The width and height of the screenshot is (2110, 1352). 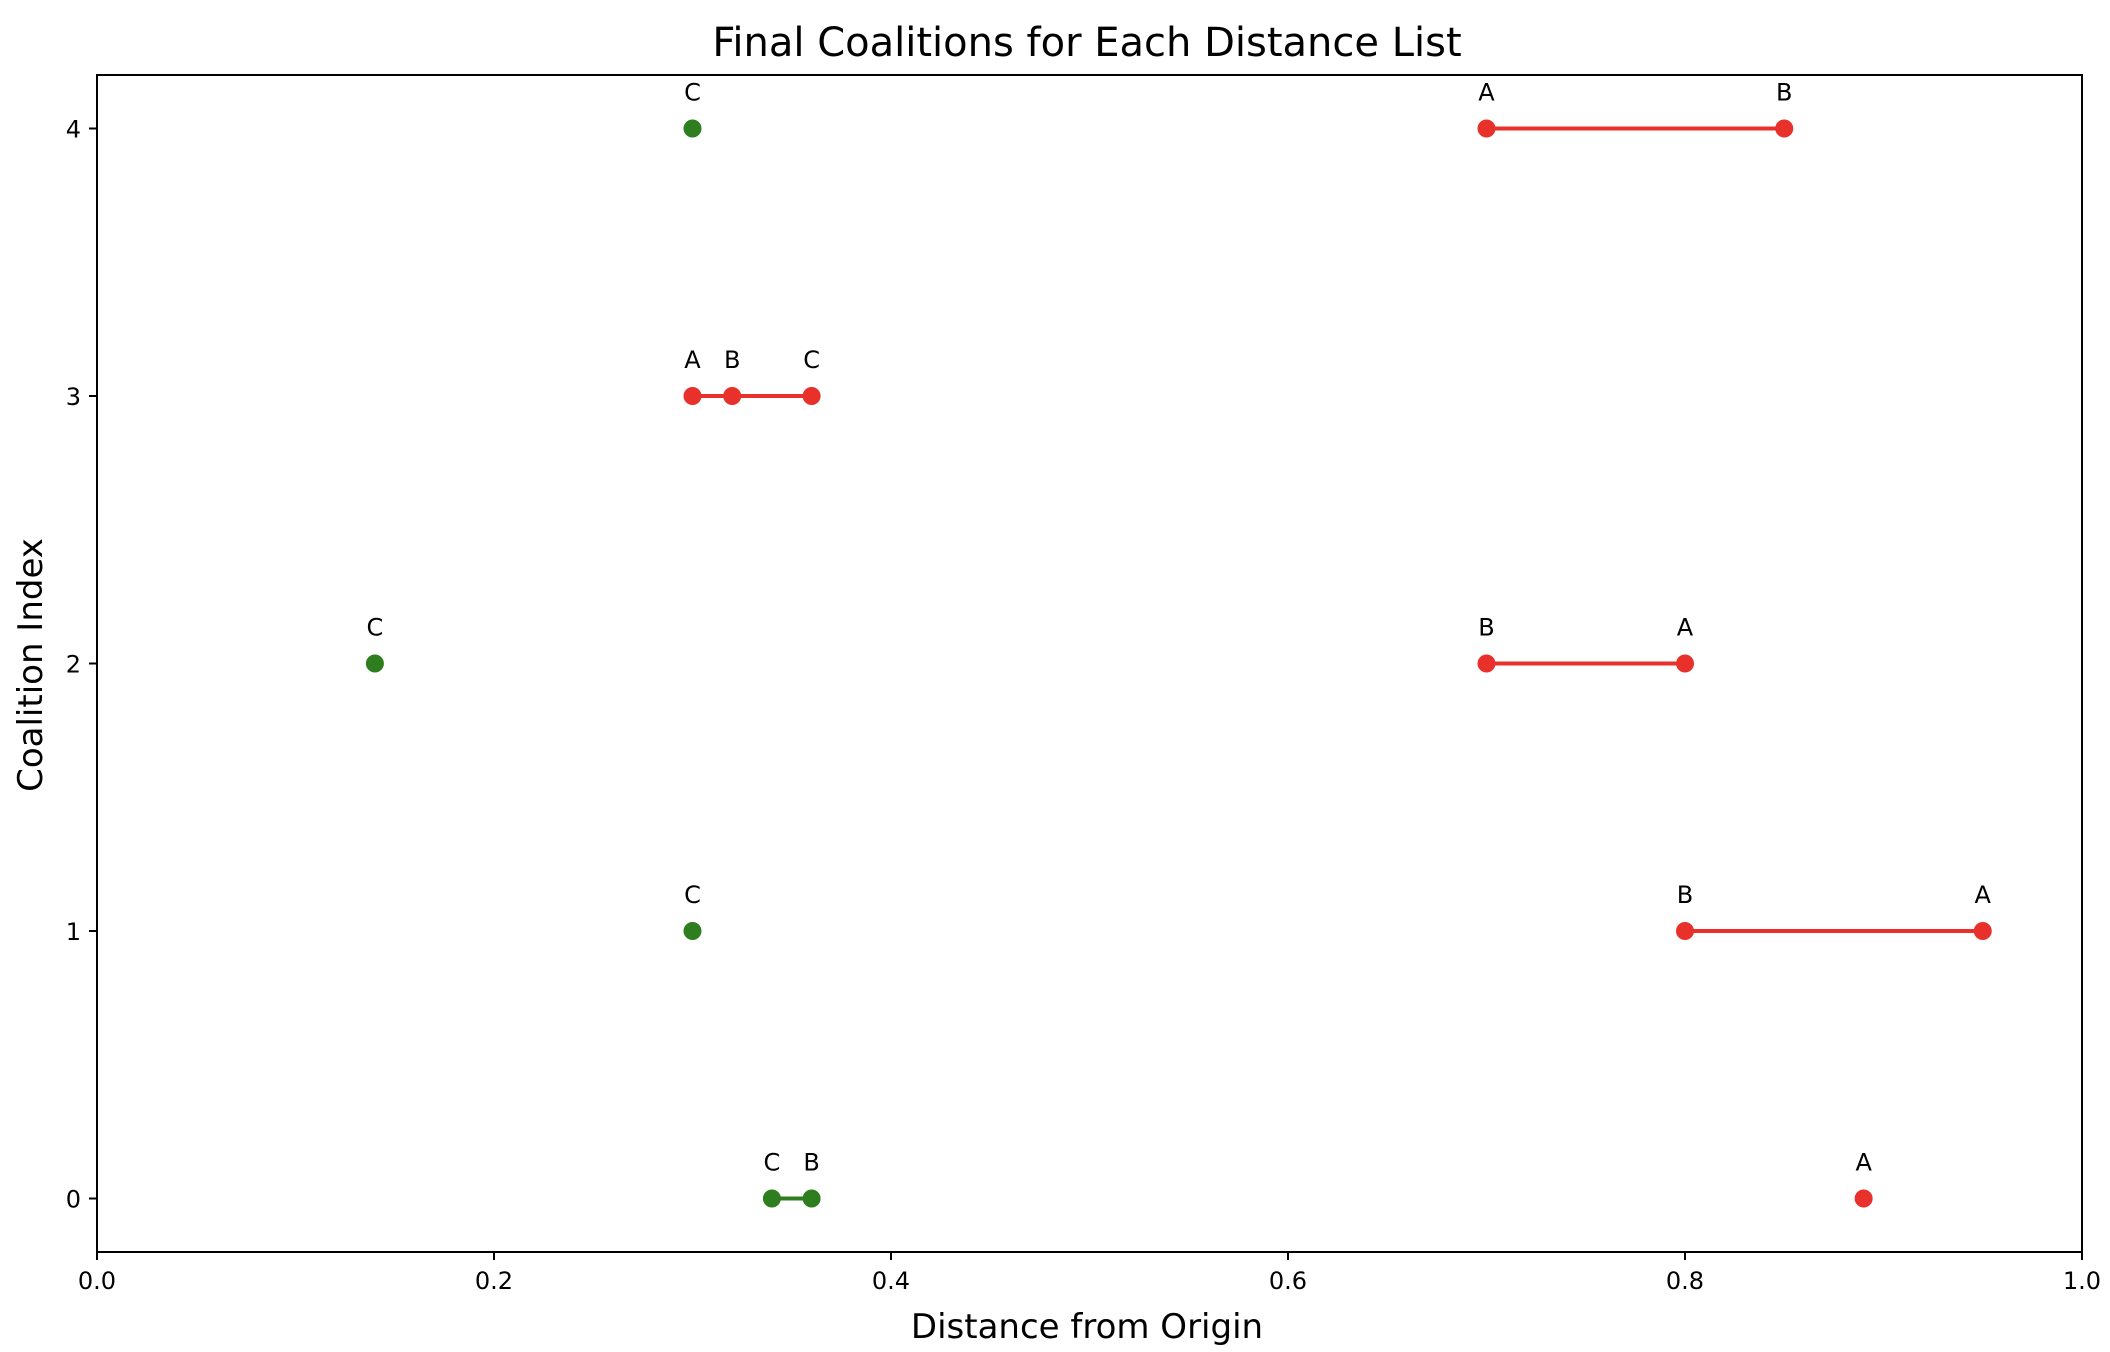 I want to click on y-tick-label: 1, so click(x=73, y=932).